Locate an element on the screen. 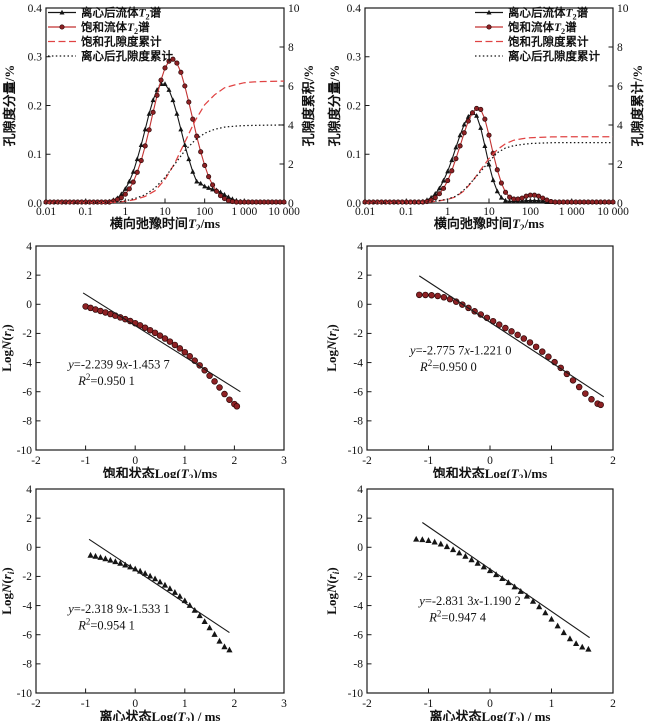  equation-text: y=-2.318 9x-1.533 1 is located at coordinates (118, 609).